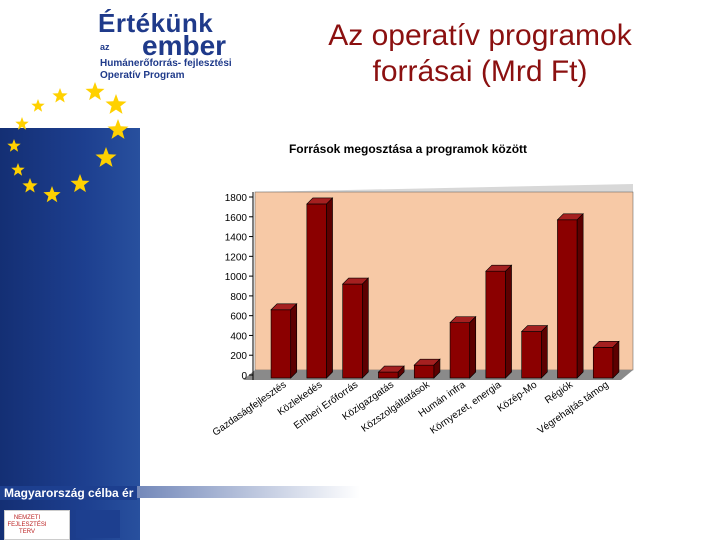  What do you see at coordinates (166, 63) in the screenshot?
I see `logo-subtitle-1: Humánerőforrás- fejlesztési` at bounding box center [166, 63].